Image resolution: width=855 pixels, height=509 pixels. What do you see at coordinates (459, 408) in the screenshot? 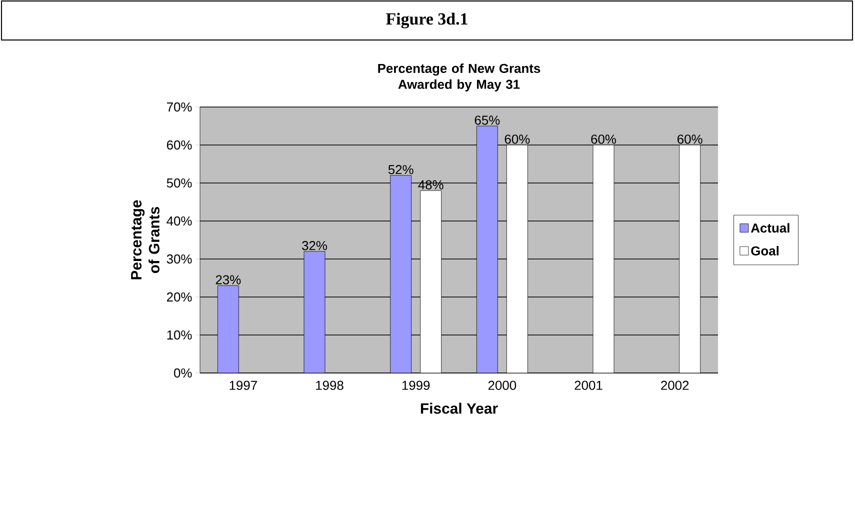
I see `x-axis-title: Fiscal Year` at bounding box center [459, 408].